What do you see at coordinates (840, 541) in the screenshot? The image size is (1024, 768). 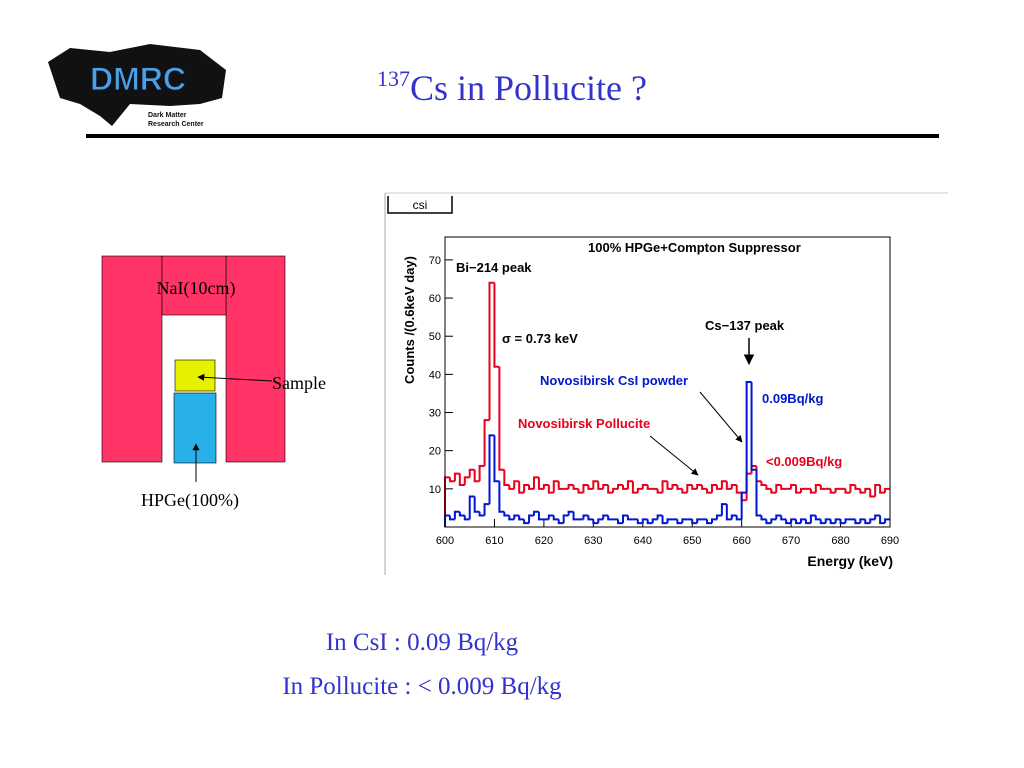 I see `x-tick-label: 680` at bounding box center [840, 541].